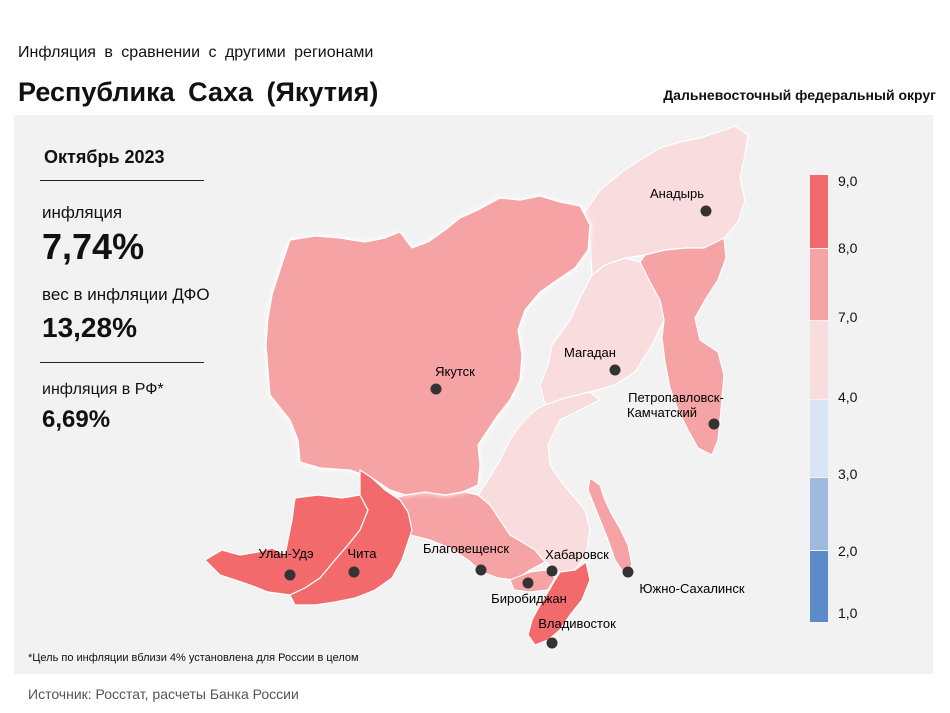 The image size is (950, 713). Describe the element at coordinates (363, 553) in the screenshot. I see `city-label: Чита` at that location.